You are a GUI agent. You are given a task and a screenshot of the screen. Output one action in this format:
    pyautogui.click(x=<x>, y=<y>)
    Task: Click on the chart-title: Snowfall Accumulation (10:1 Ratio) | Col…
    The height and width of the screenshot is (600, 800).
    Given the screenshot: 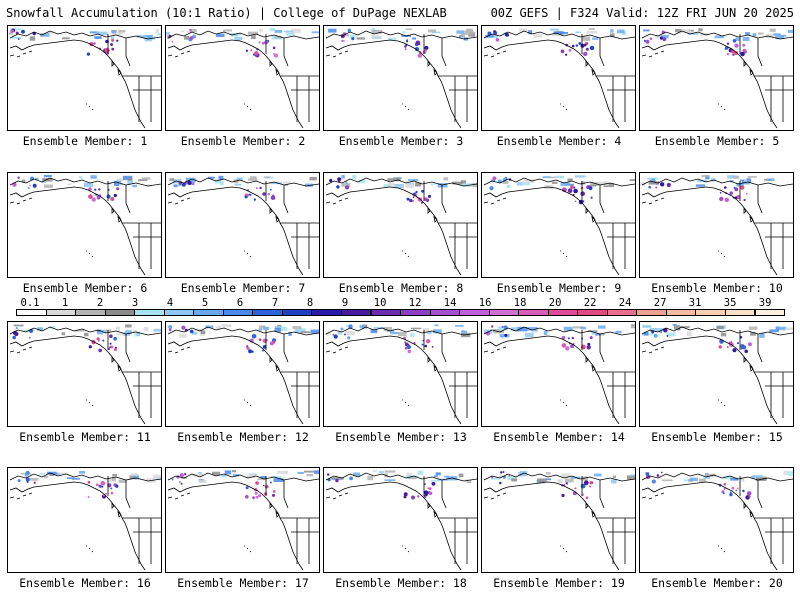 What is the action you would take?
    pyautogui.click(x=226, y=13)
    